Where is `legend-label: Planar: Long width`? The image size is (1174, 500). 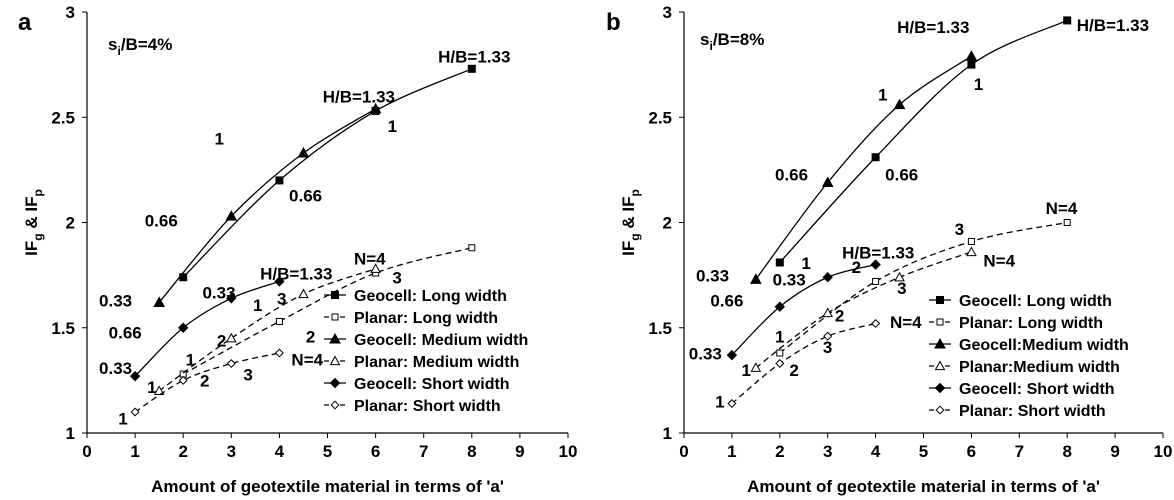 legend-label: Planar: Long width is located at coordinates (1031, 323).